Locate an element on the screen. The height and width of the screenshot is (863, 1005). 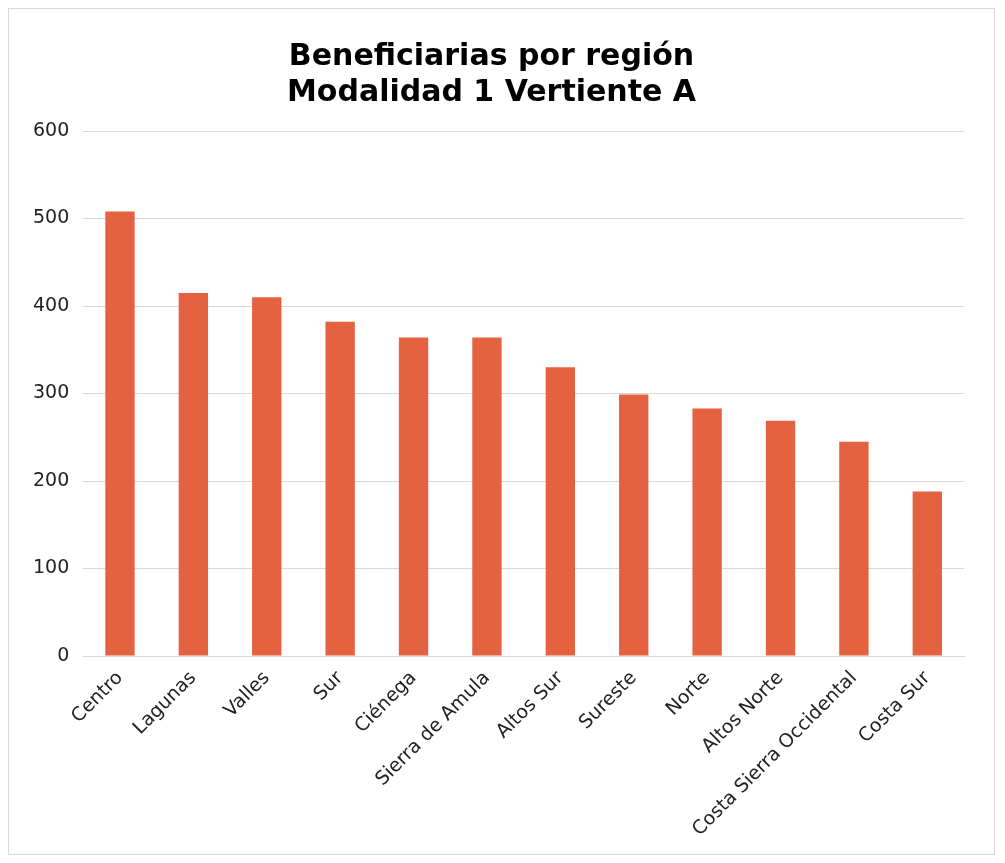
y-tick-label: 500 is located at coordinates (51, 216).